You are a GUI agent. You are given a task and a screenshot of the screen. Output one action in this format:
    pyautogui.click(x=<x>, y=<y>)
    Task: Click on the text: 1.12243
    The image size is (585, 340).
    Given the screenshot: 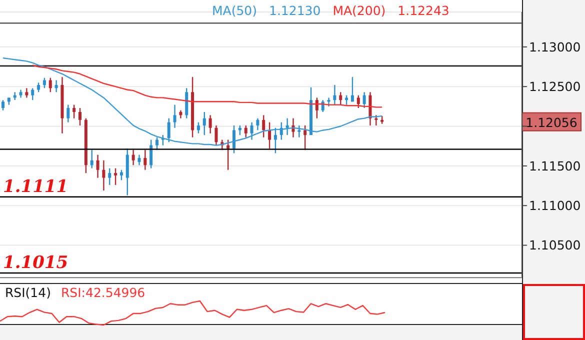 What is the action you would take?
    pyautogui.click(x=424, y=10)
    